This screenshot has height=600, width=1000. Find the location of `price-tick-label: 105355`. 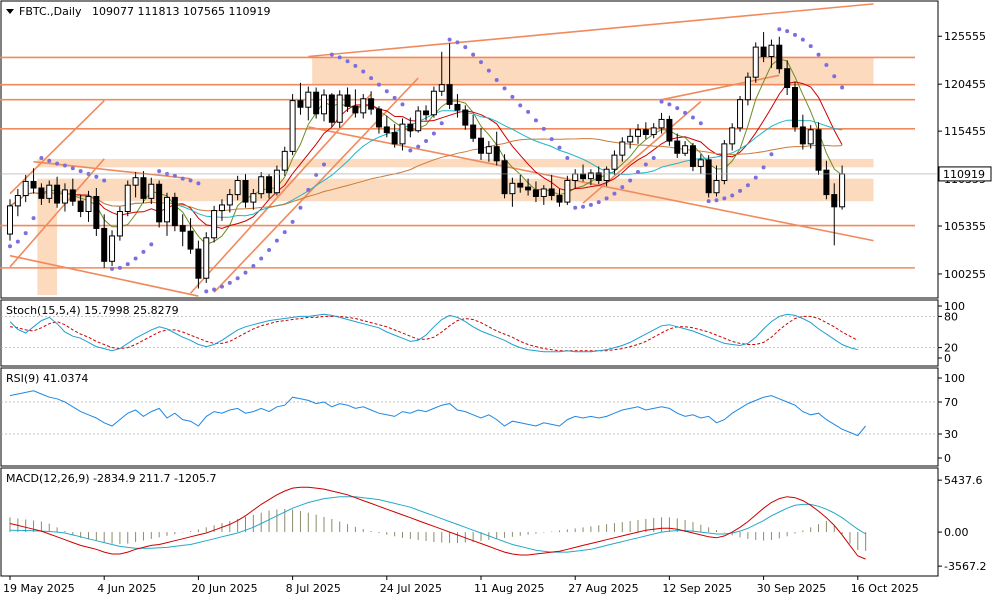

price-tick-label: 105355 is located at coordinates (965, 226).